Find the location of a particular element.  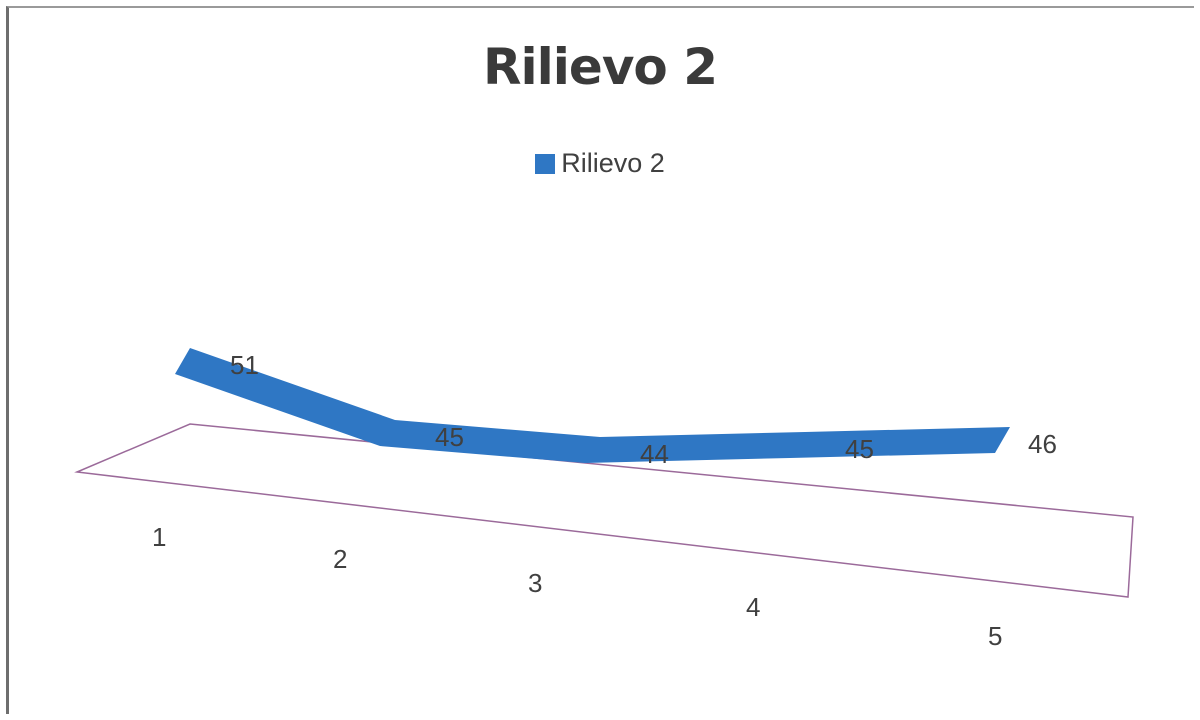

data-label: 51 is located at coordinates (244, 365).